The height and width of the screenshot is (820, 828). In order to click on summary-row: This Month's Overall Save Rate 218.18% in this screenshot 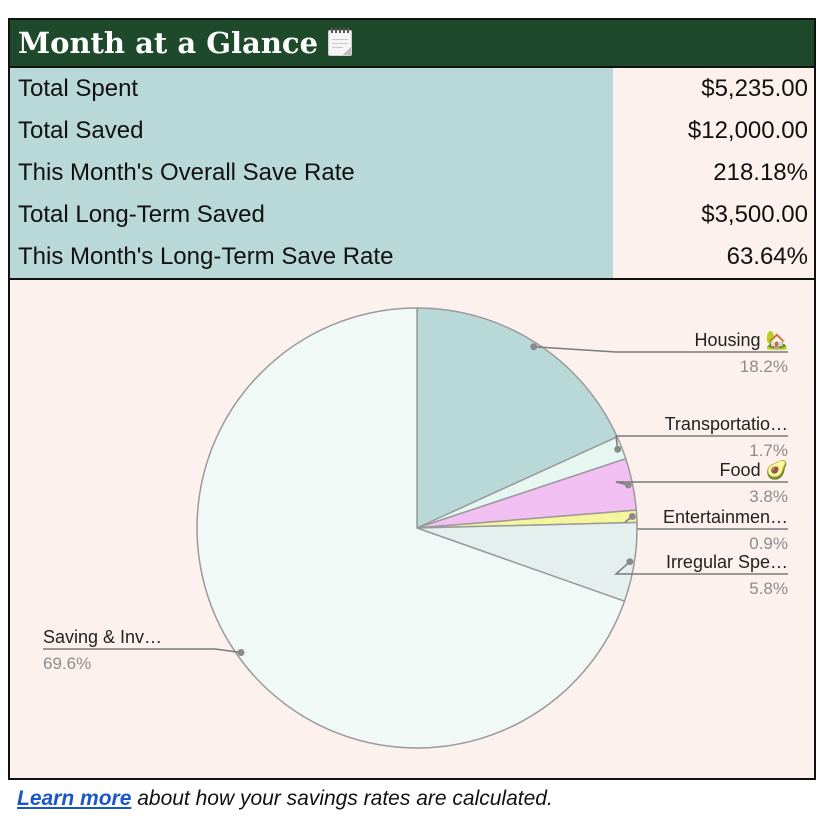, I will do `click(412, 173)`.